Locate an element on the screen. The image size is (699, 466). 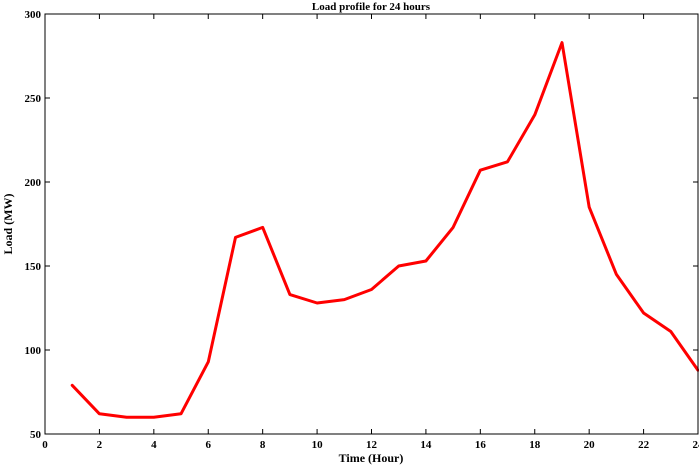
x-tick-label: 4 is located at coordinates (154, 445).